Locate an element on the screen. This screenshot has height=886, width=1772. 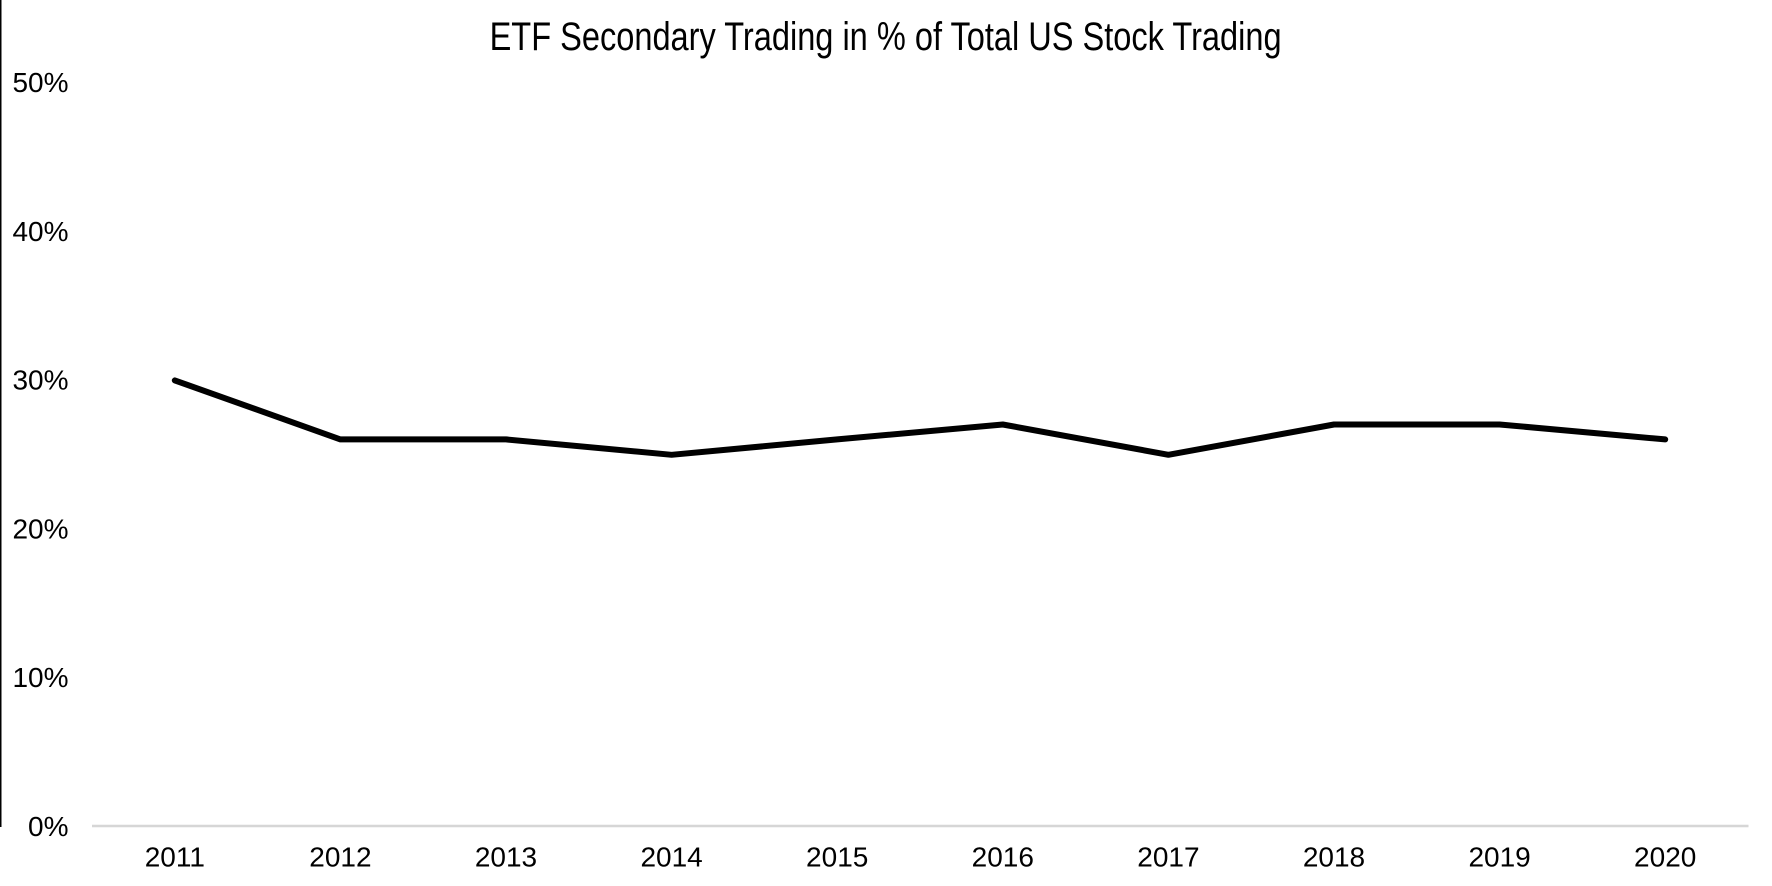
svg-text: 2013 is located at coordinates (506, 857).